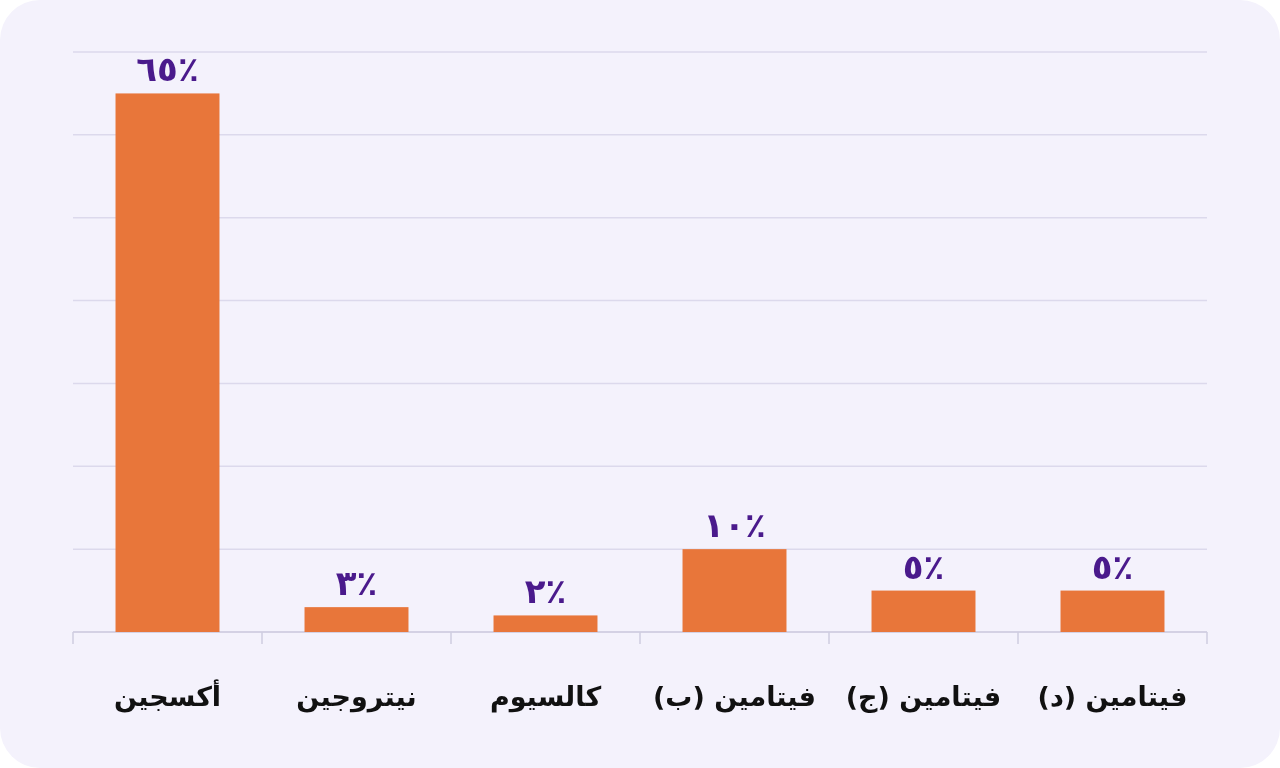 The height and width of the screenshot is (768, 1280). What do you see at coordinates (923, 697) in the screenshot?
I see `x-tick-label: فيتامين (ج)` at bounding box center [923, 697].